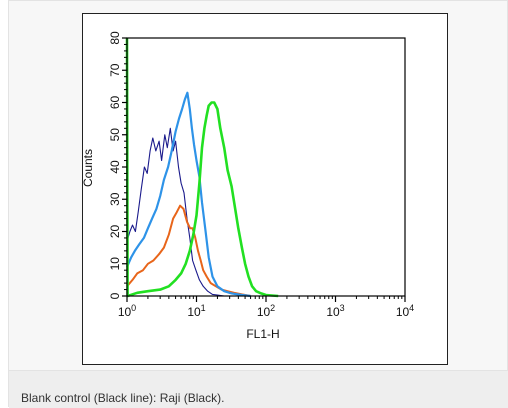 This screenshot has width=508, height=408. I want to click on y-tick-label: 60, so click(115, 103).